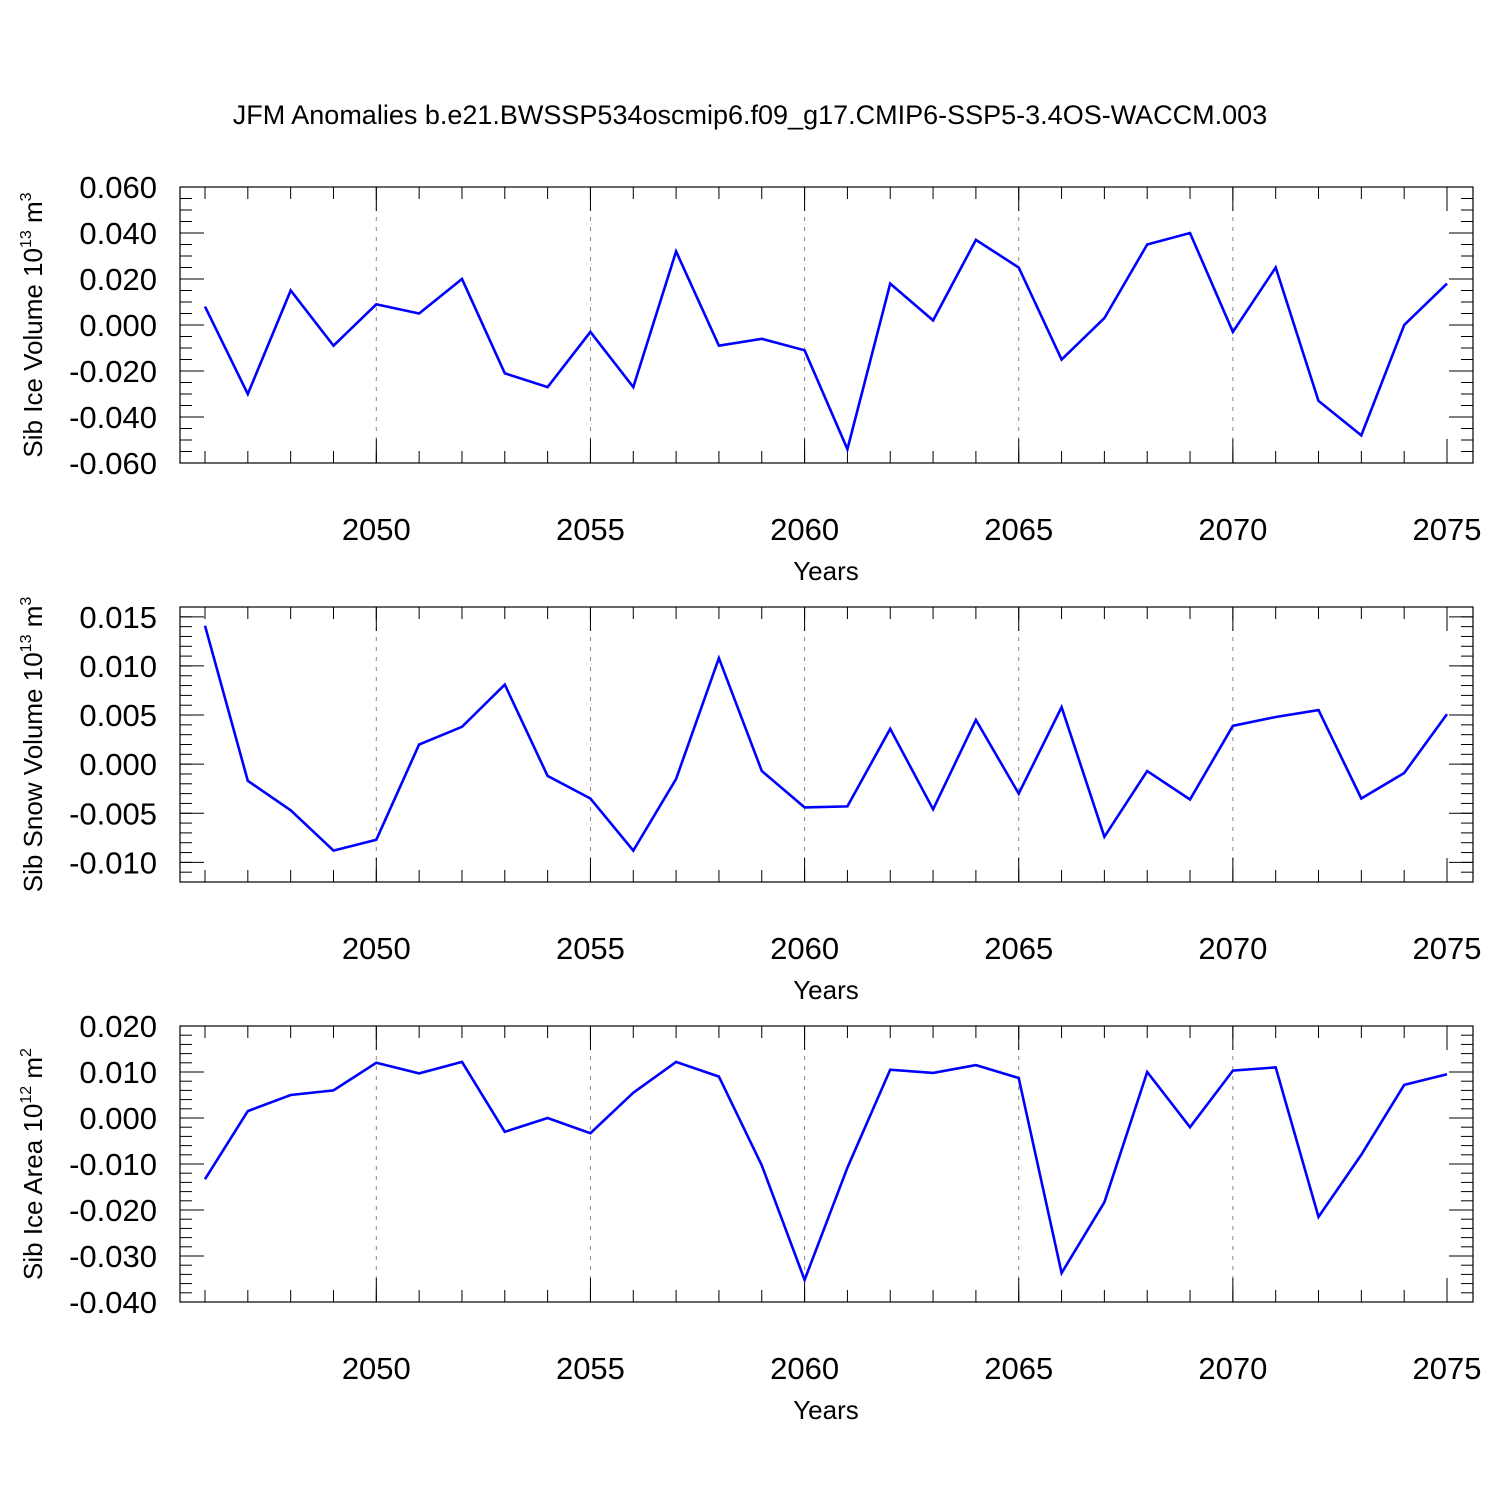 The image size is (1500, 1500). What do you see at coordinates (33, 1164) in the screenshot?
I see `y-axis-label: Sib Ice Area 1012 m2` at bounding box center [33, 1164].